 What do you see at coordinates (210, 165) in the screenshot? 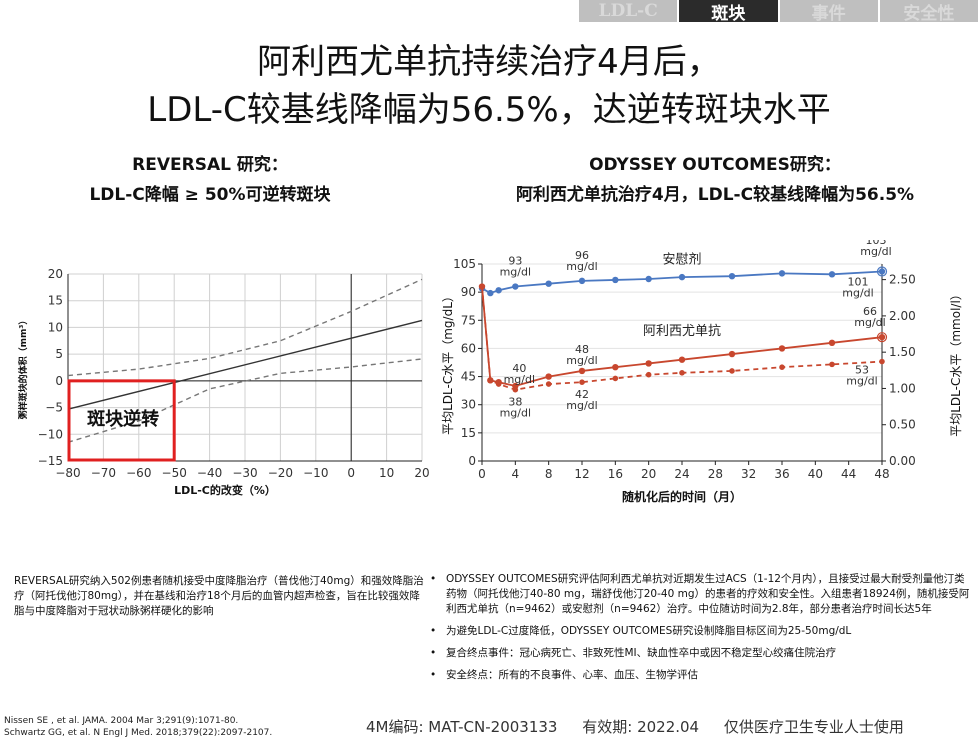
I see `left-heading-line1: REVERSAL 研究：` at bounding box center [210, 165].